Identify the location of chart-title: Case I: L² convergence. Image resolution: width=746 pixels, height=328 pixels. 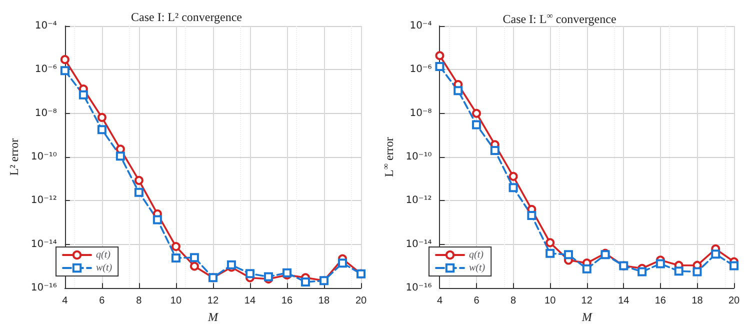
(186, 17).